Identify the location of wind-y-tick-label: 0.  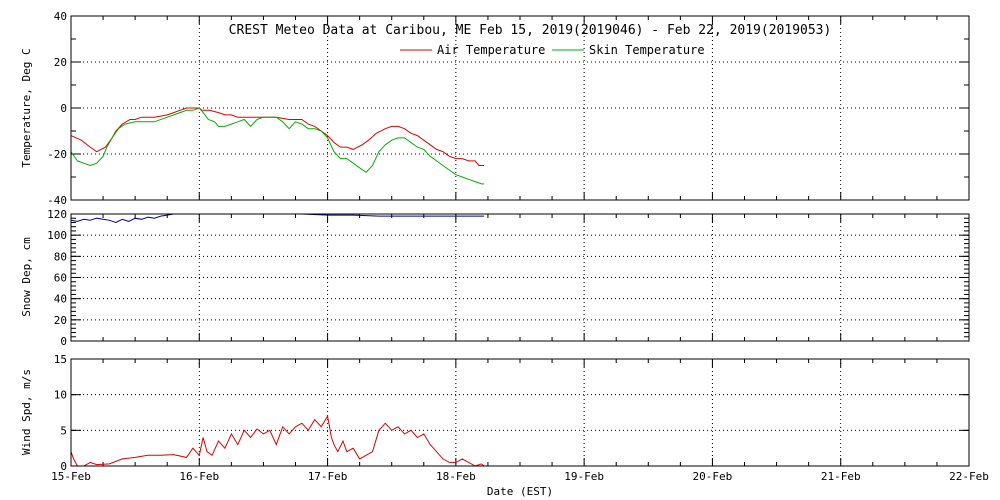
(63, 466).